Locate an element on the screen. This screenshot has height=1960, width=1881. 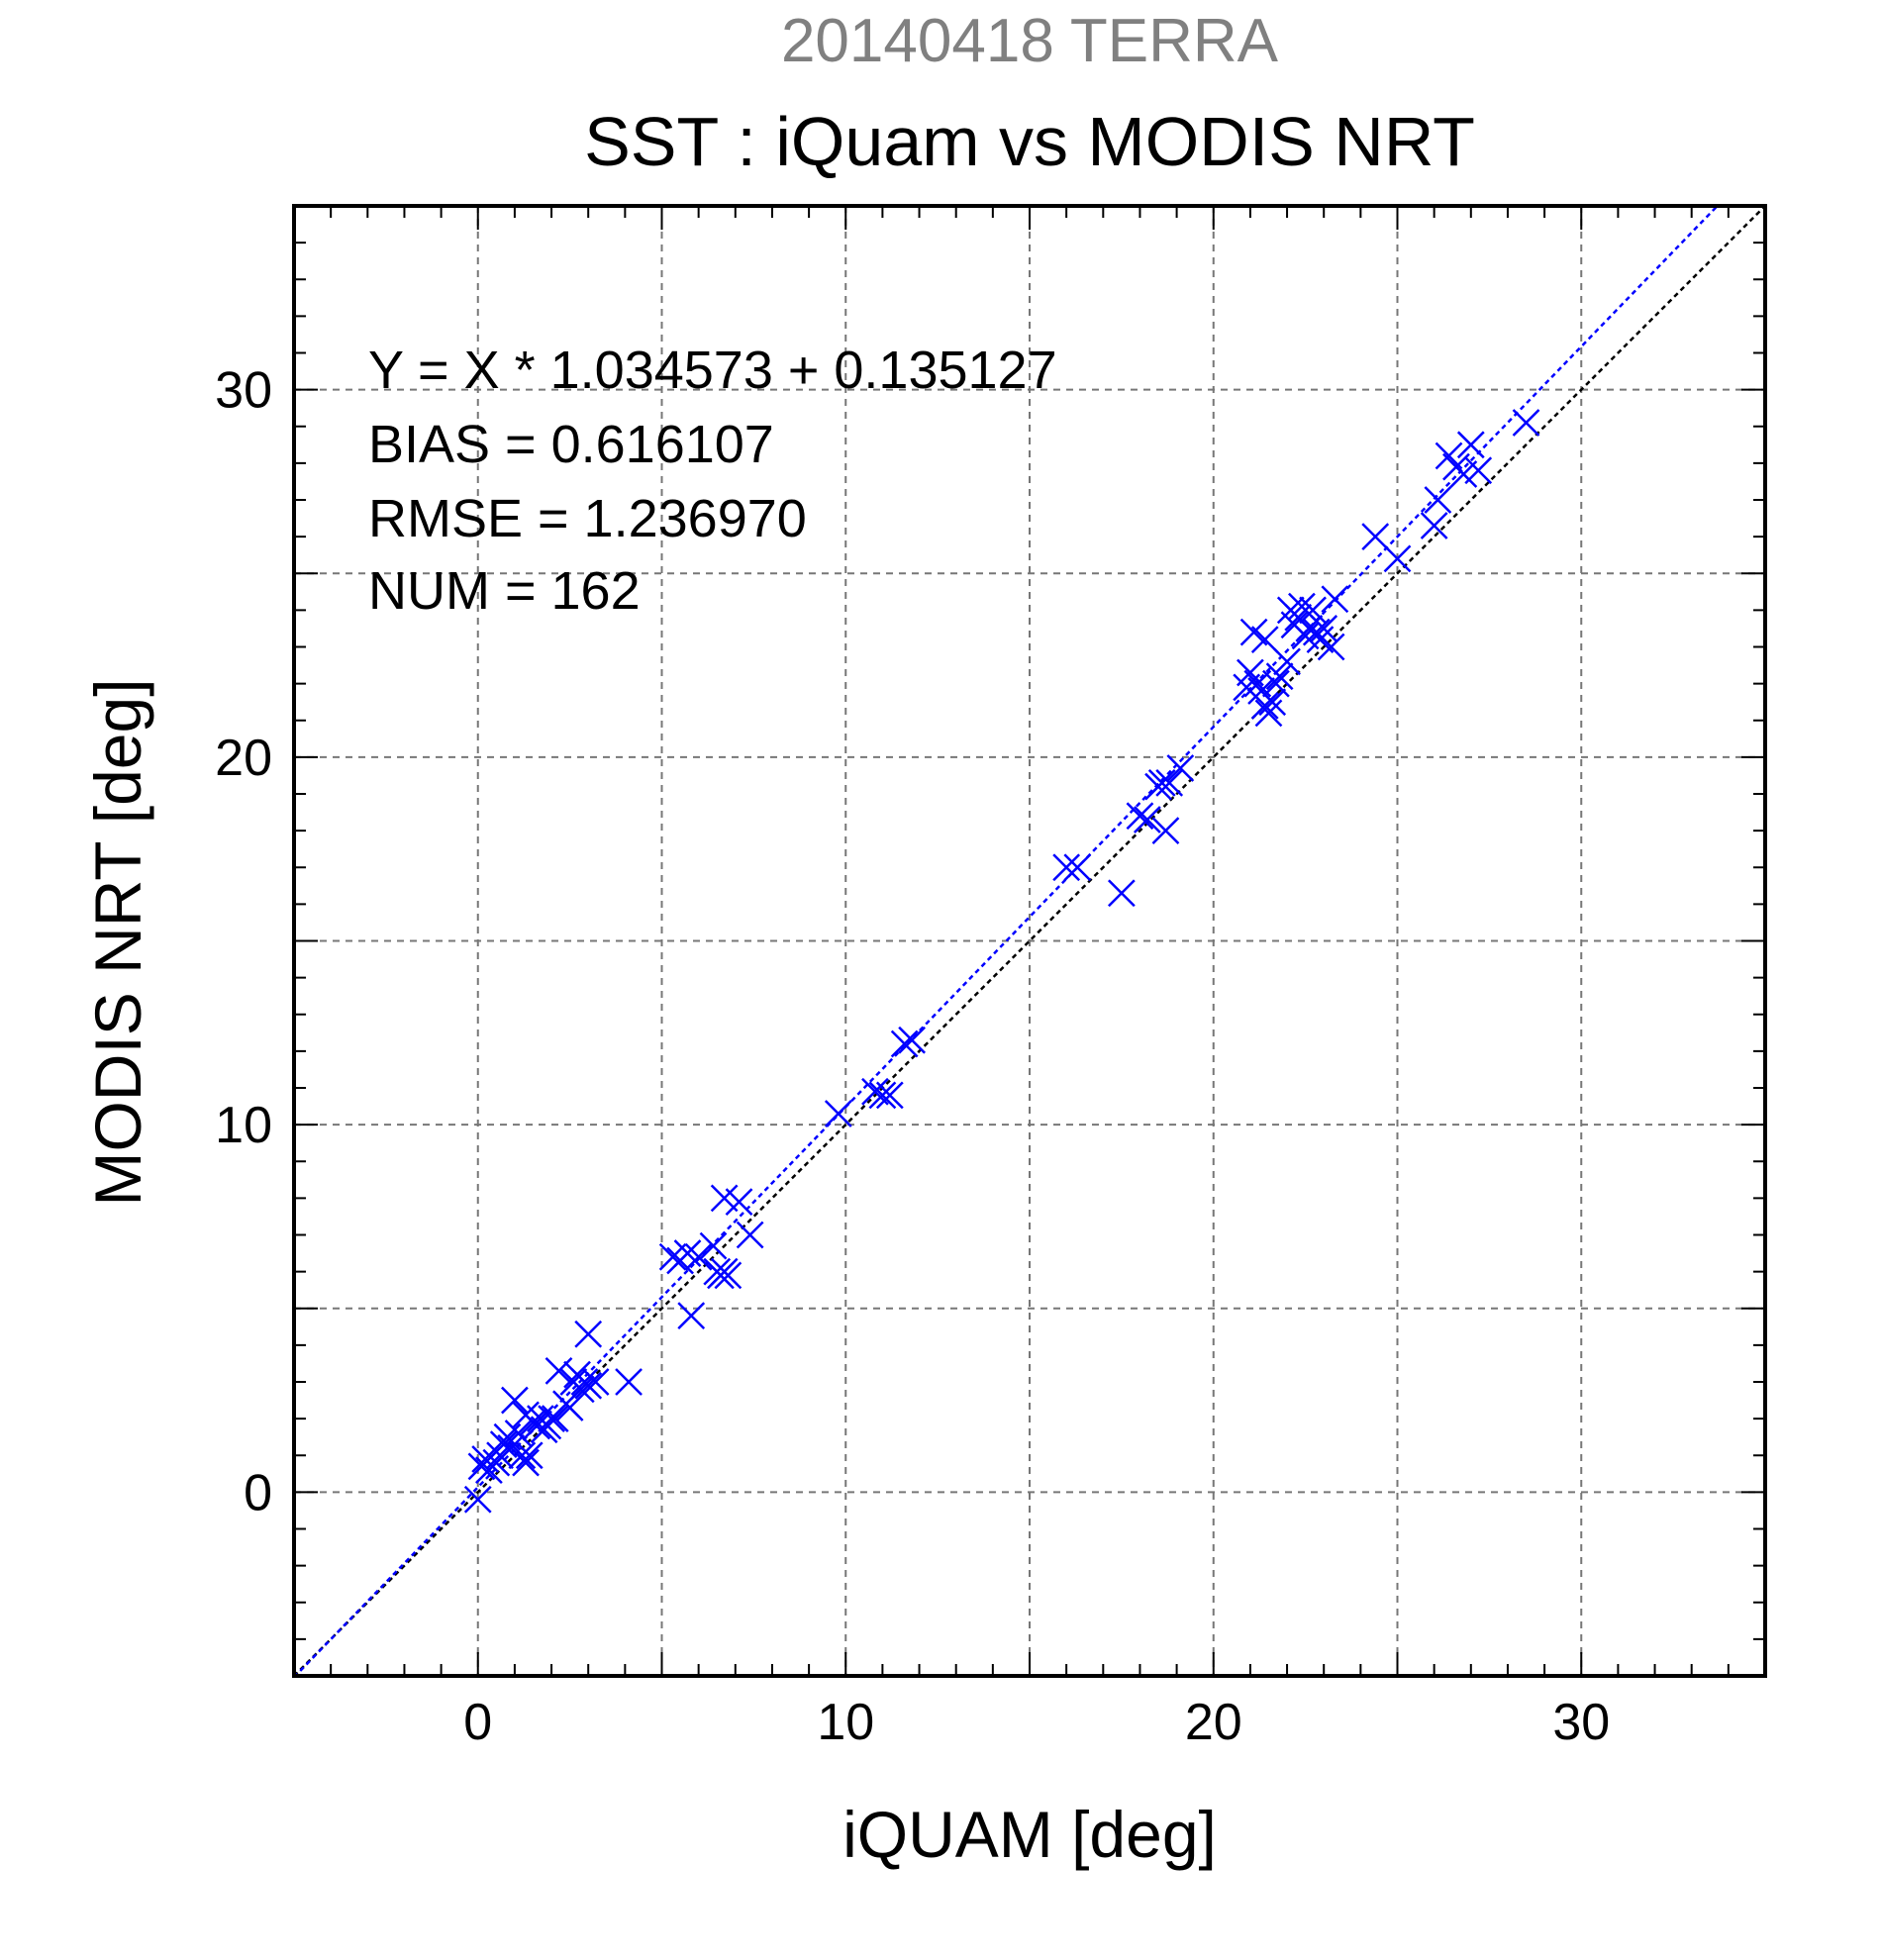
y-tick-label: 30 is located at coordinates (244, 391).